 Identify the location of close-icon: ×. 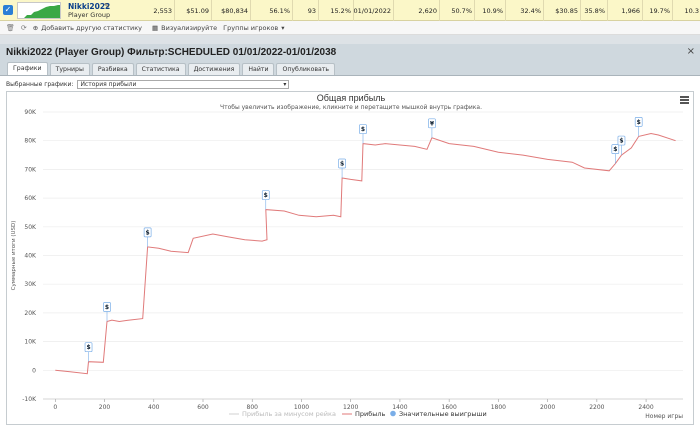
(690, 51).